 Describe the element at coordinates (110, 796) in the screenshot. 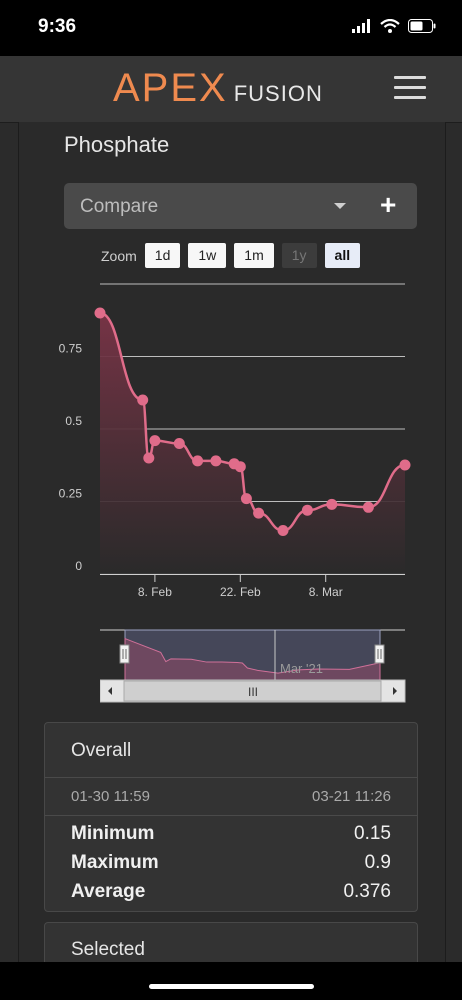

I see `range-start: 01-30 11:59` at that location.